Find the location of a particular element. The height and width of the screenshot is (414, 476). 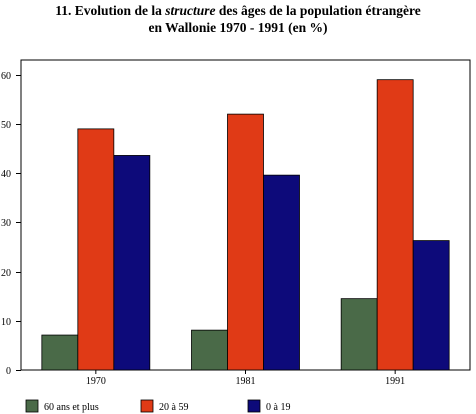

bar-60-ans-et-plus-1981 is located at coordinates (209, 350).